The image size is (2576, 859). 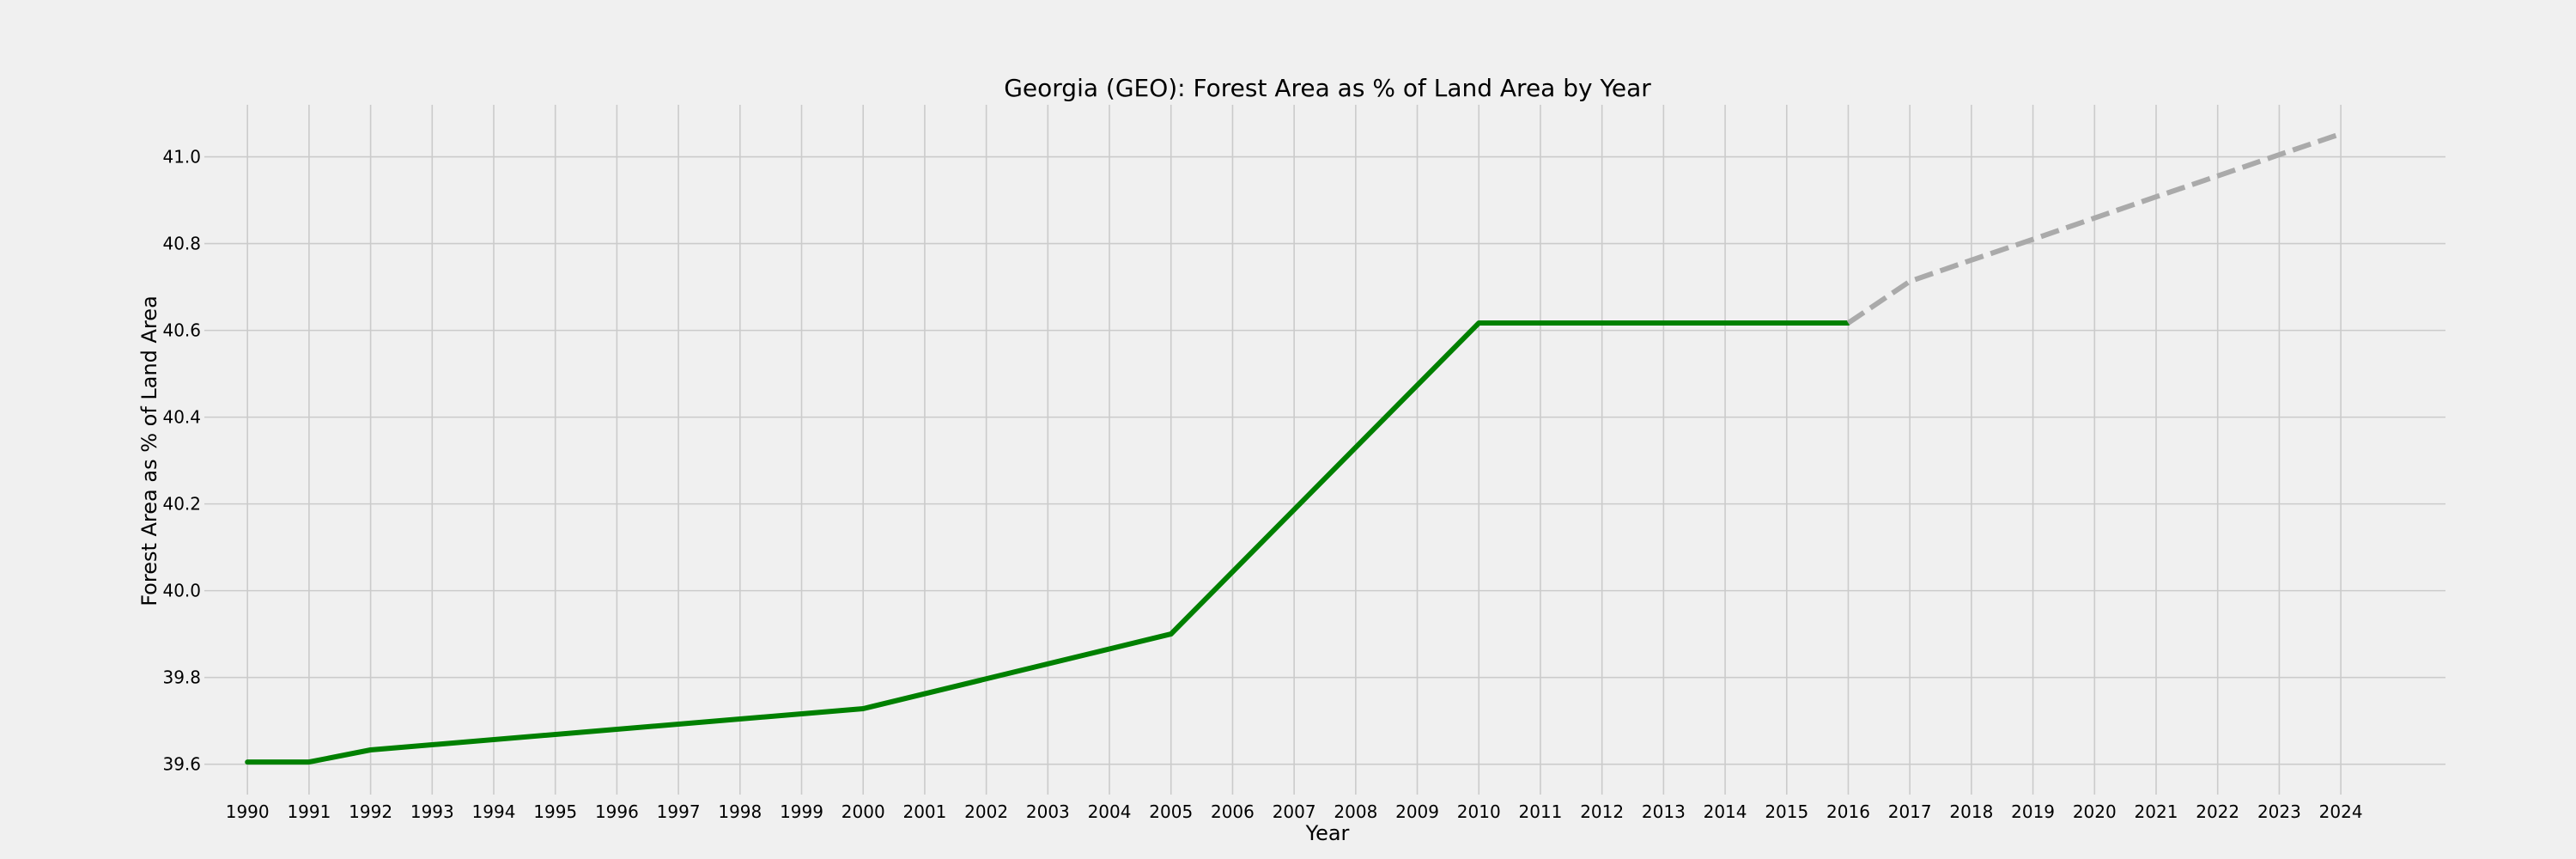 I want to click on x-tick-label: 2014, so click(x=1726, y=811).